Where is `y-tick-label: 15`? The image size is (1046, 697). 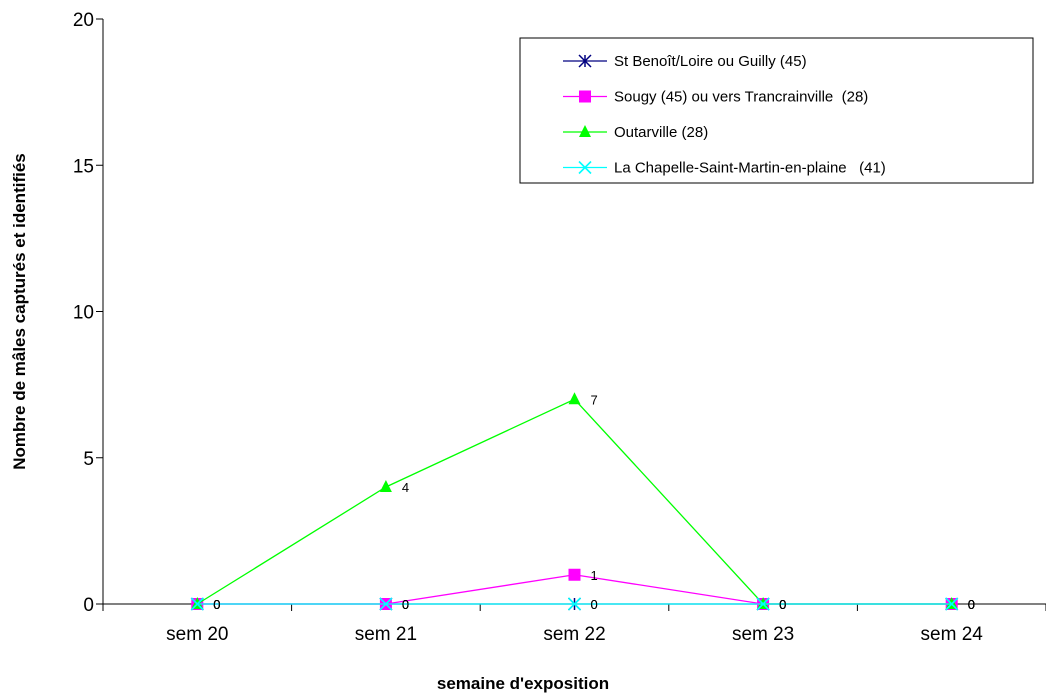
y-tick-label: 15 is located at coordinates (83, 166).